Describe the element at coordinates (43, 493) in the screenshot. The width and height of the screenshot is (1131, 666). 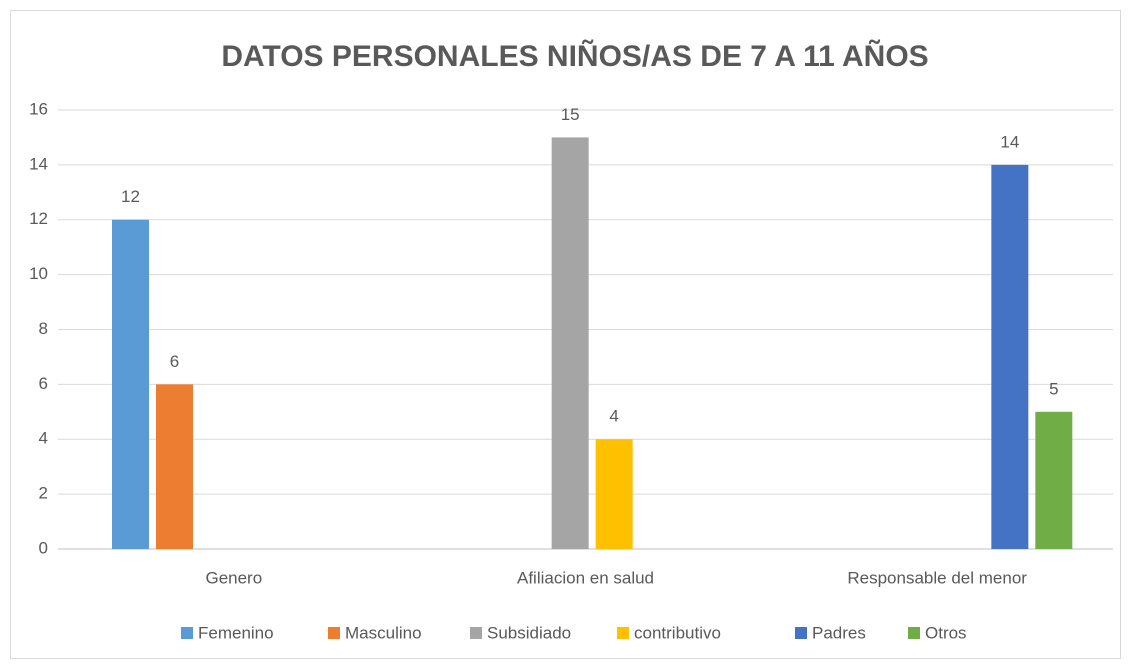
I see `y-tick-label: 2` at that location.